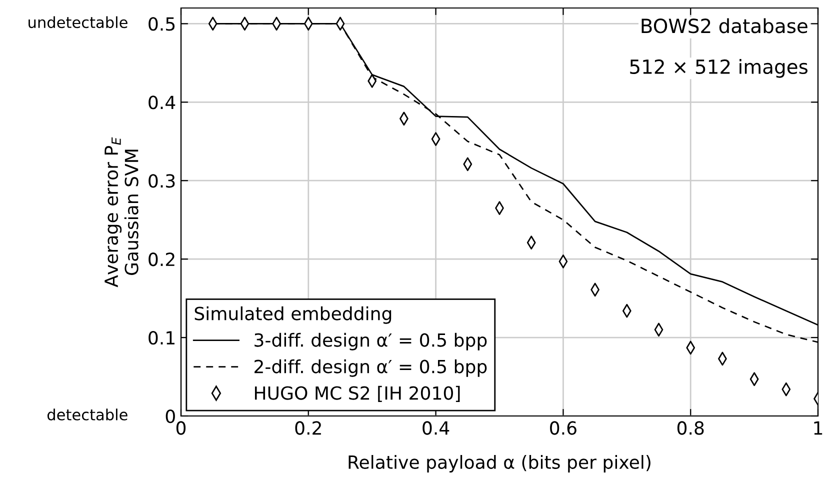 The height and width of the screenshot is (492, 823). Describe the element at coordinates (87, 414) in the screenshot. I see `text: detectable` at that location.